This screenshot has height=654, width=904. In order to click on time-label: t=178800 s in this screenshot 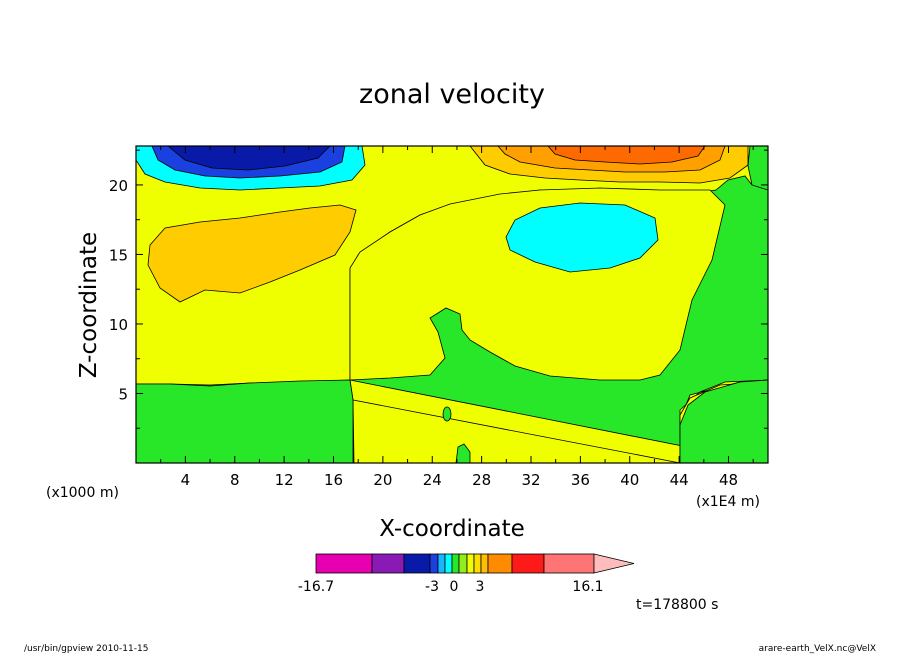, I will do `click(677, 605)`.